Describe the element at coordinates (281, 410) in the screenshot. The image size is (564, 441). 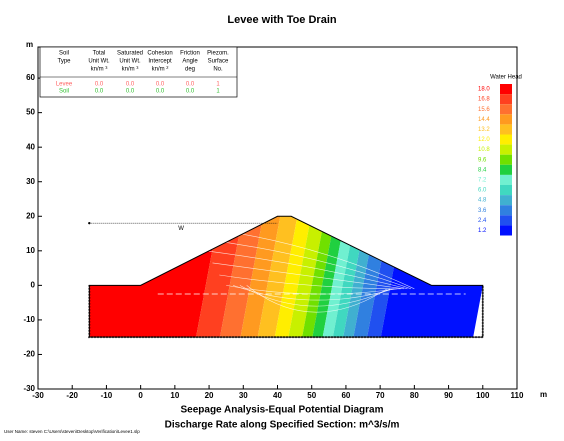
I see `x-axis-label: Seepage Analysis-Equal Potential Diagram` at that location.